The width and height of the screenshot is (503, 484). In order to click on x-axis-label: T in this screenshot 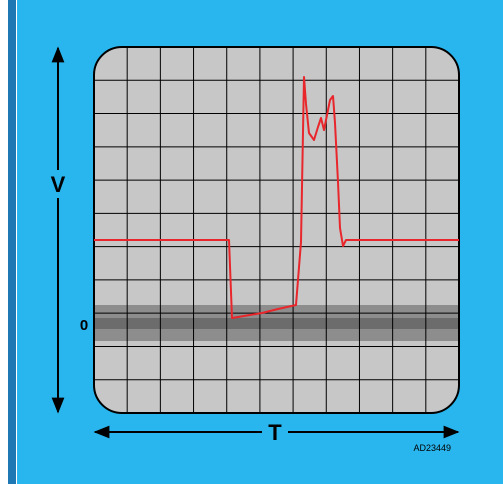, I will do `click(275, 432)`.